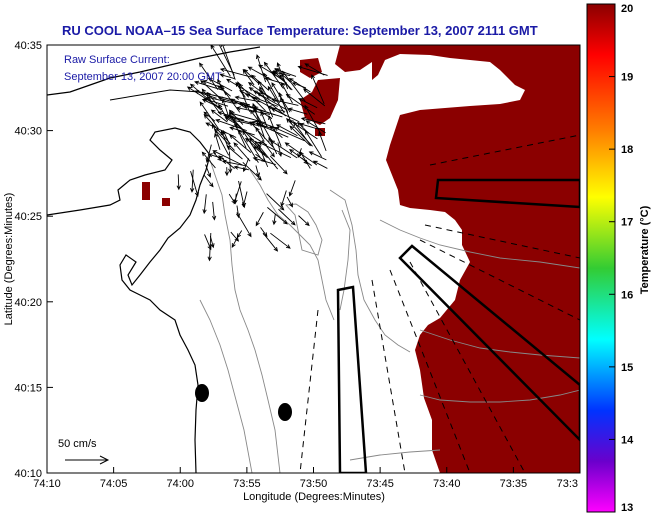  What do you see at coordinates (447, 484) in the screenshot?
I see `x-tick-label: 73:40` at bounding box center [447, 484].